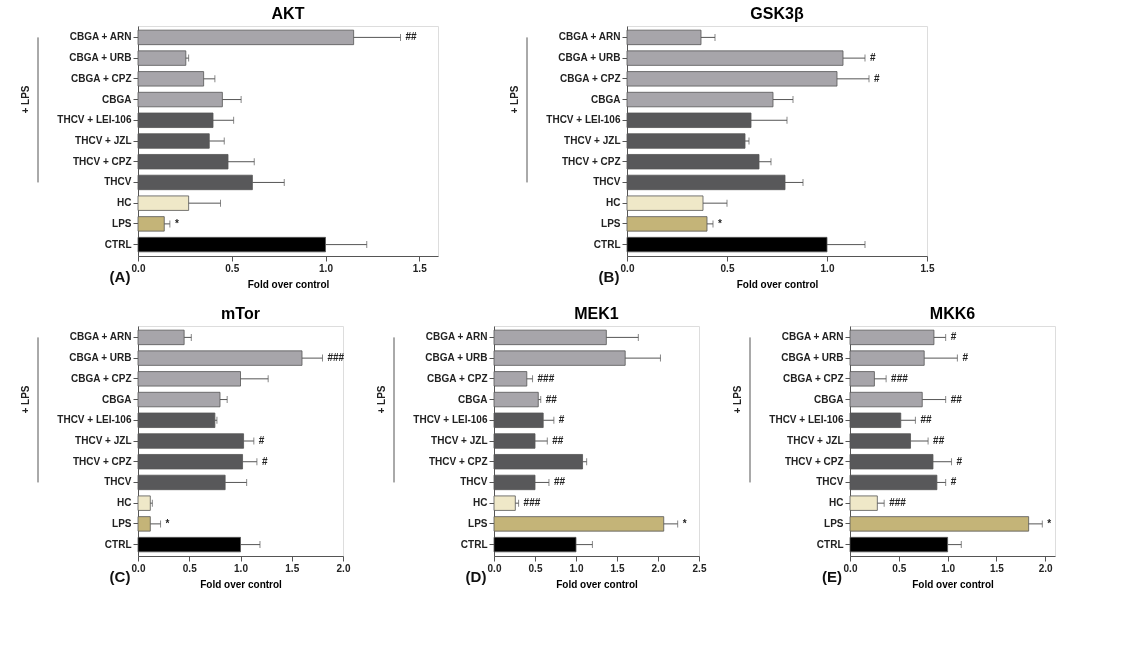 This screenshot has width=1127, height=650. What do you see at coordinates (952, 313) in the screenshot?
I see `chart-title: MKK6` at bounding box center [952, 313].